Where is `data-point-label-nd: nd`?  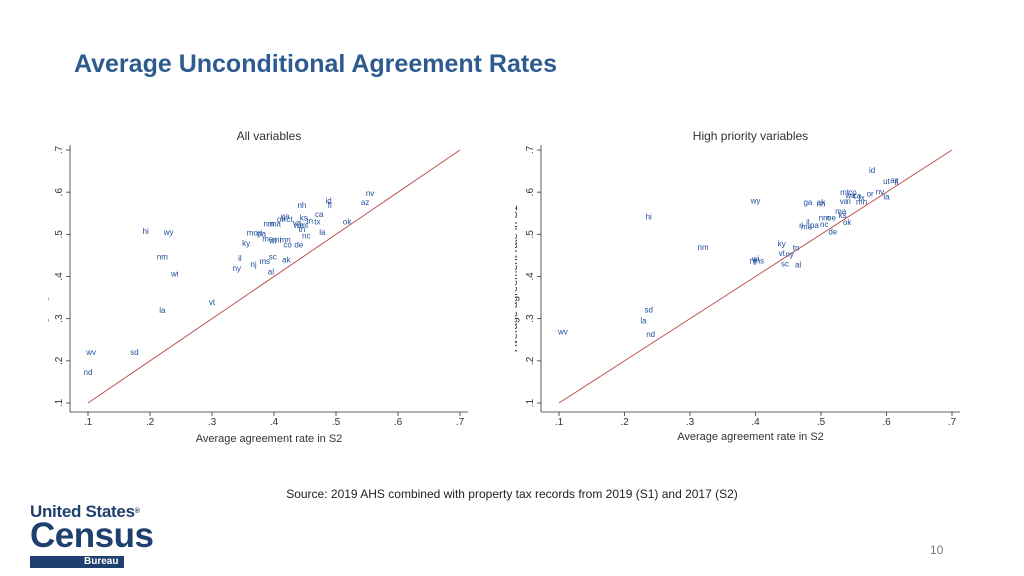 data-point-label-nd: nd is located at coordinates (88, 372).